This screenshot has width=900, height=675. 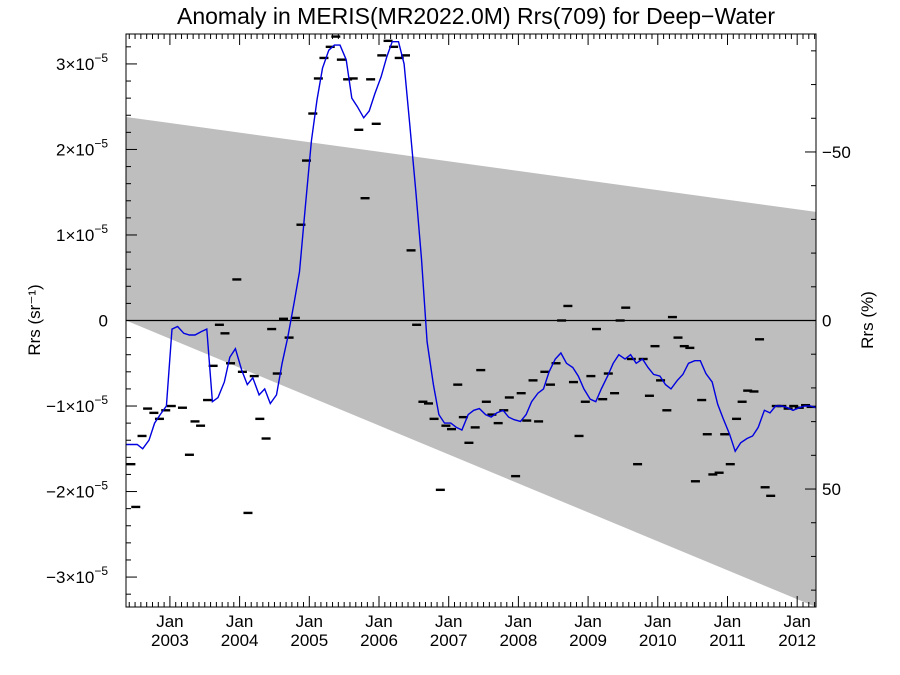 What do you see at coordinates (867, 320) in the screenshot?
I see `y-axis-right-label: Rrs (%)` at bounding box center [867, 320].